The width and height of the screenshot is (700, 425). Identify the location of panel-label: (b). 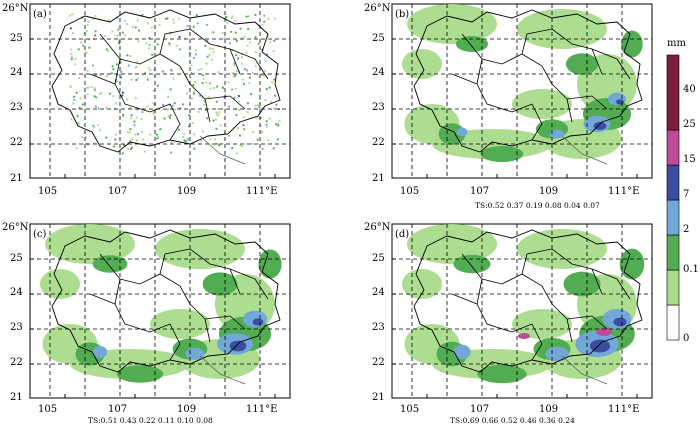
(402, 14).